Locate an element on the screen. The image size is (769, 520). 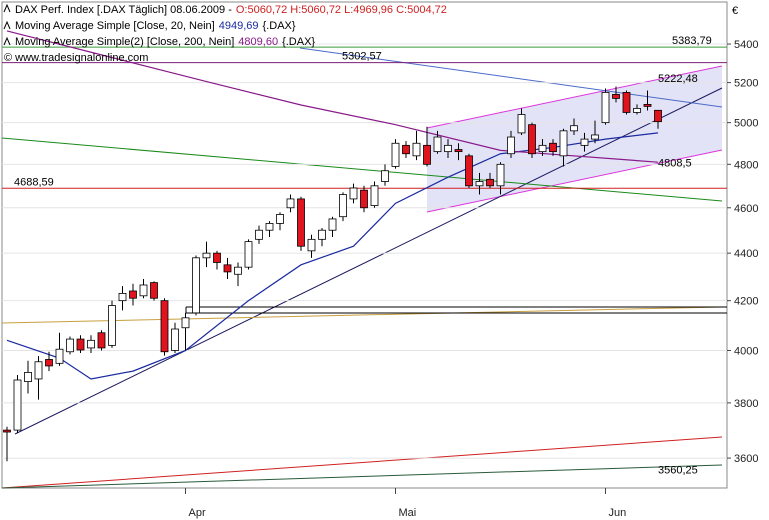
legend-name: Moving Average Simple [Close, 20, Nein] is located at coordinates (115, 26).